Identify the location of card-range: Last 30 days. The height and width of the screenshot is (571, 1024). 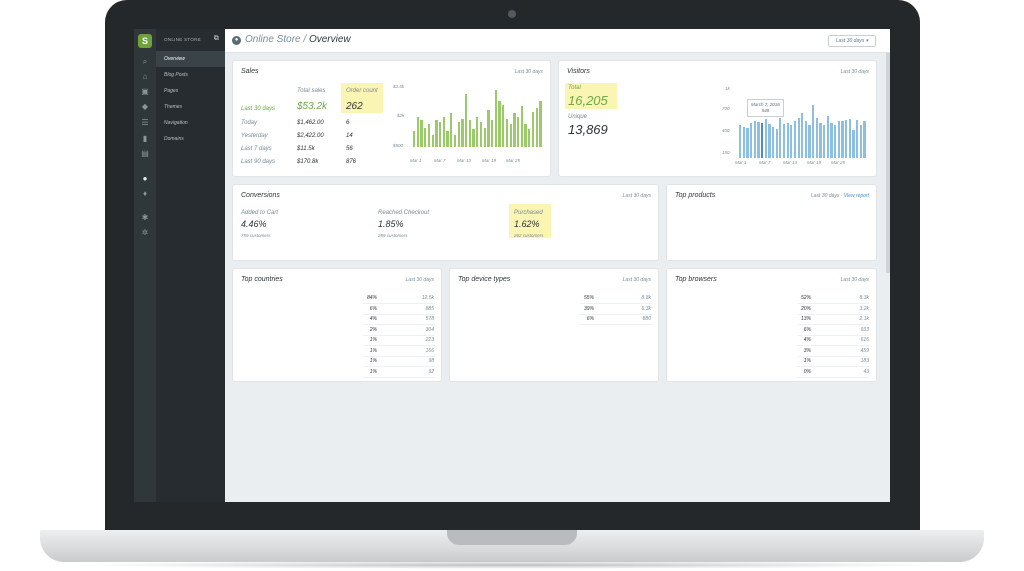
(636, 280).